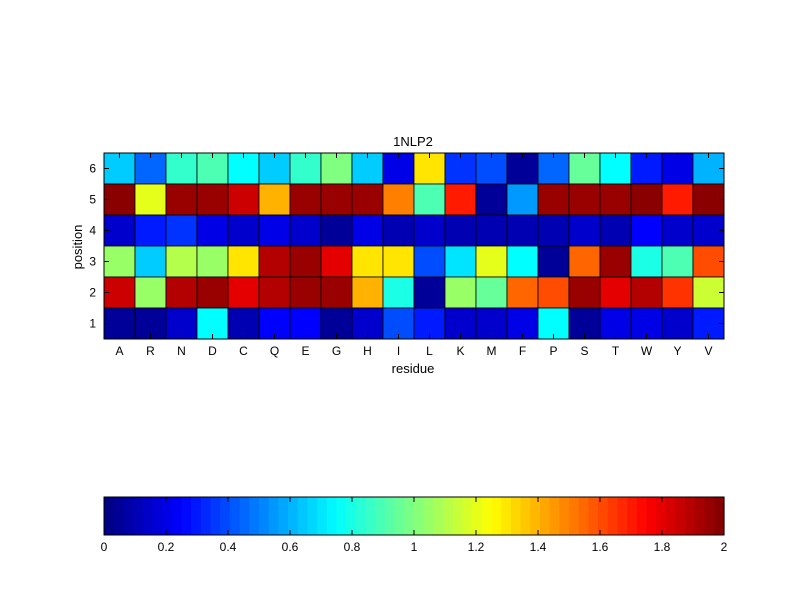 The width and height of the screenshot is (800, 600). What do you see at coordinates (460, 351) in the screenshot?
I see `x-tick-label: K` at bounding box center [460, 351].